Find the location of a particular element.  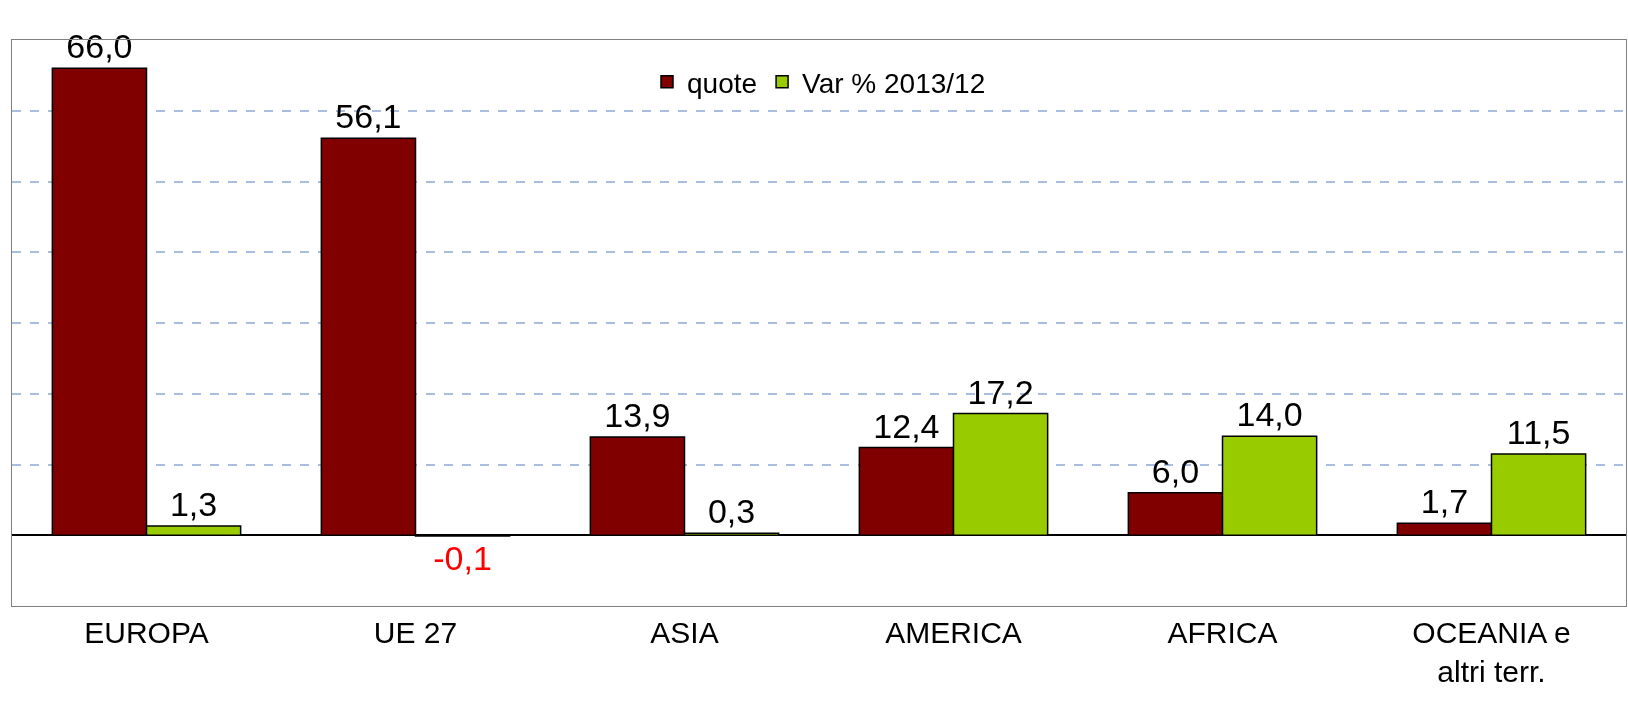

data-label: 17,2 is located at coordinates (1000, 391).